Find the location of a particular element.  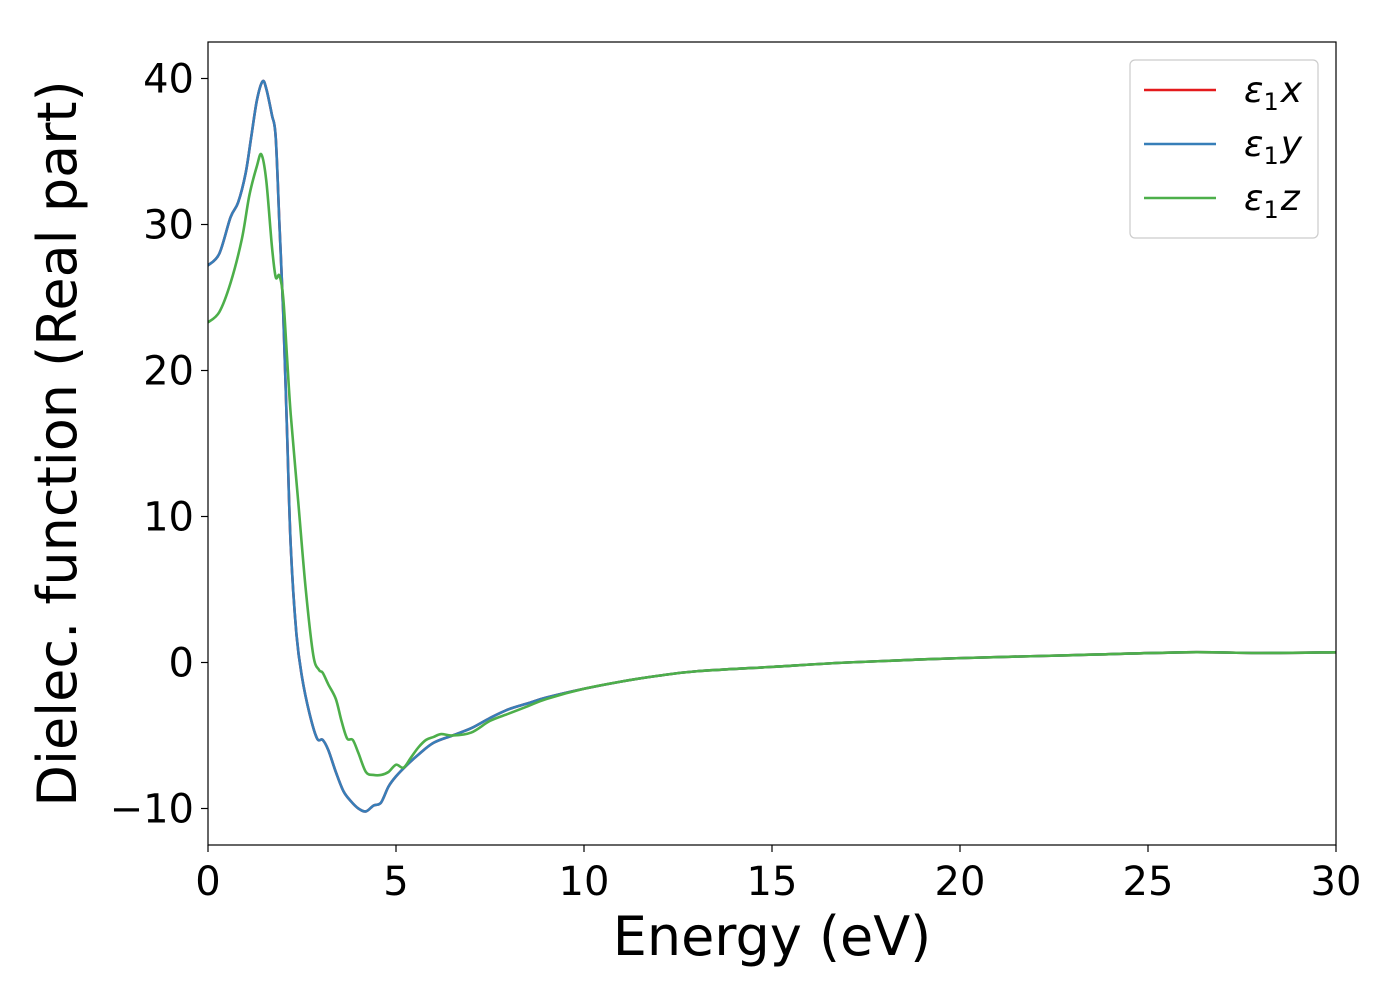

x-tick-label: 5 is located at coordinates (395, 882).